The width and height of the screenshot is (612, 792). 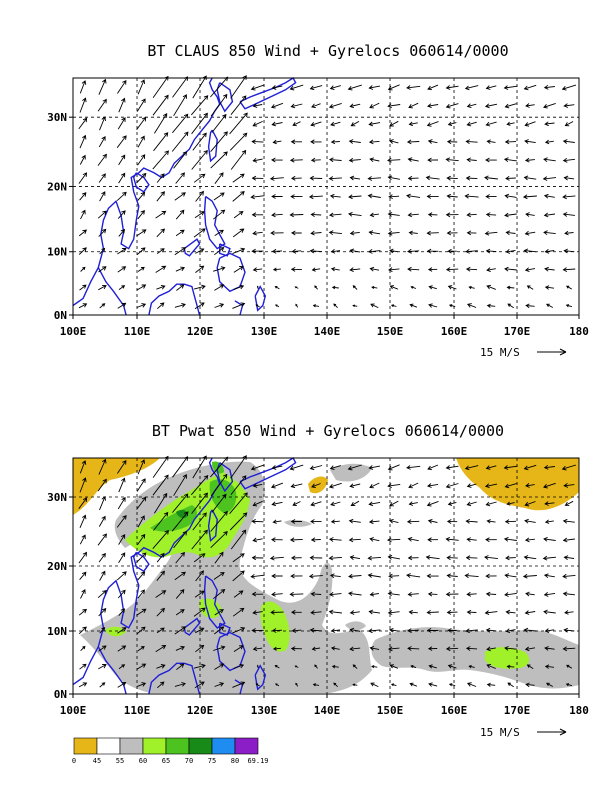 I want to click on colorbar-label: 75, so click(x=212, y=761).